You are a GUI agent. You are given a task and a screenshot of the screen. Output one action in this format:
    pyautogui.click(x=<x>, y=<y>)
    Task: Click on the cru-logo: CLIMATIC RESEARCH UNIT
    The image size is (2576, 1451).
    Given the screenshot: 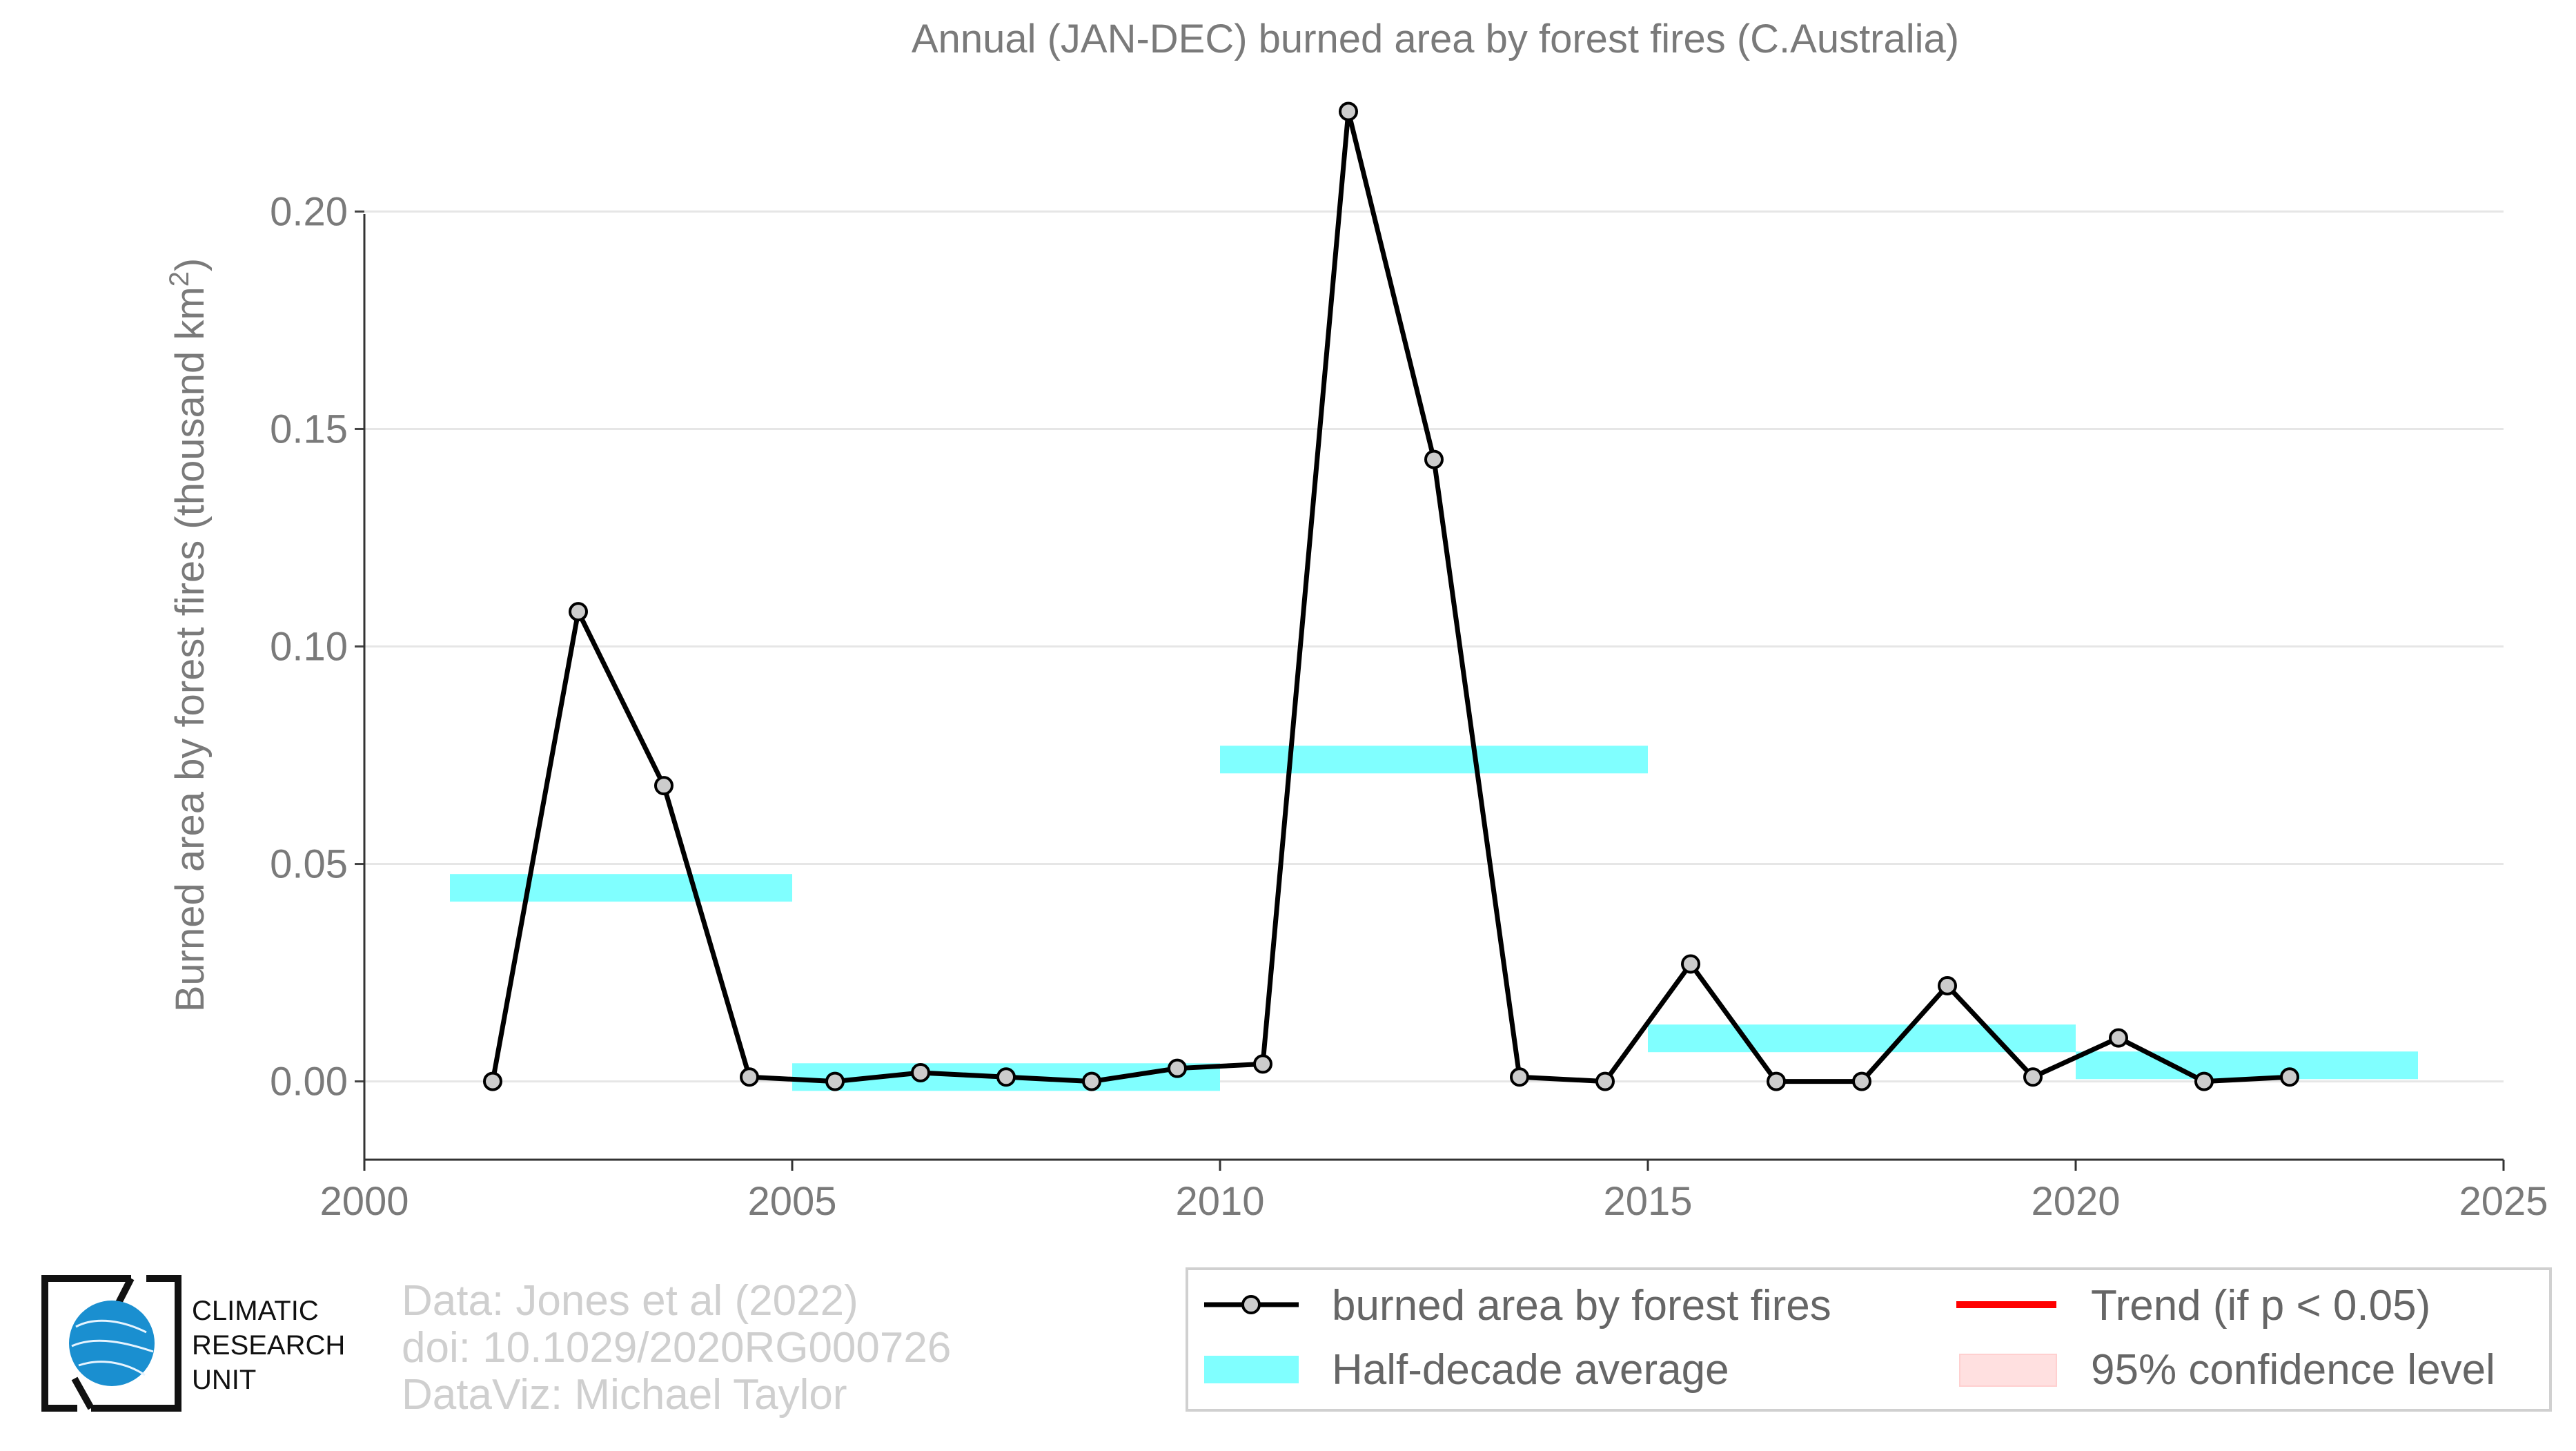 What is the action you would take?
    pyautogui.click(x=193, y=1344)
    